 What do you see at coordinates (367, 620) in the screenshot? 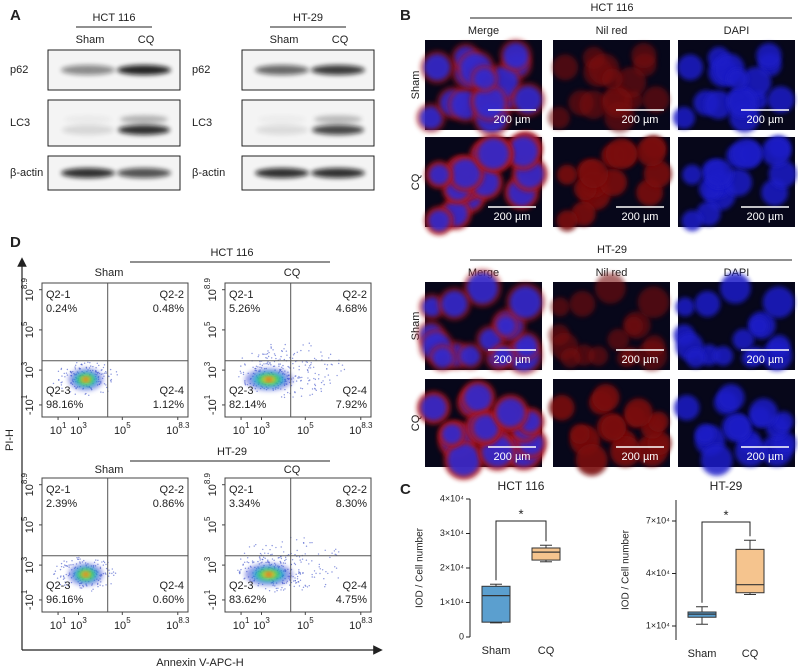
I see `tick-exp: 8.3` at bounding box center [367, 620].